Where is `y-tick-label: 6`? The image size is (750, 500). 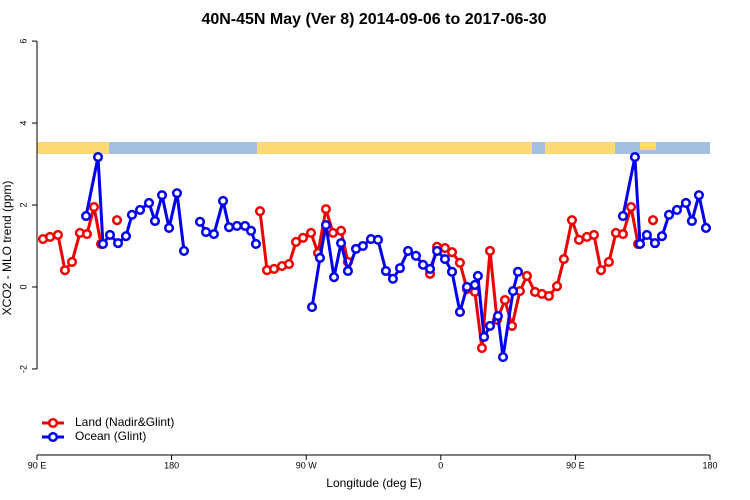 y-tick-label: 6 is located at coordinates (23, 41).